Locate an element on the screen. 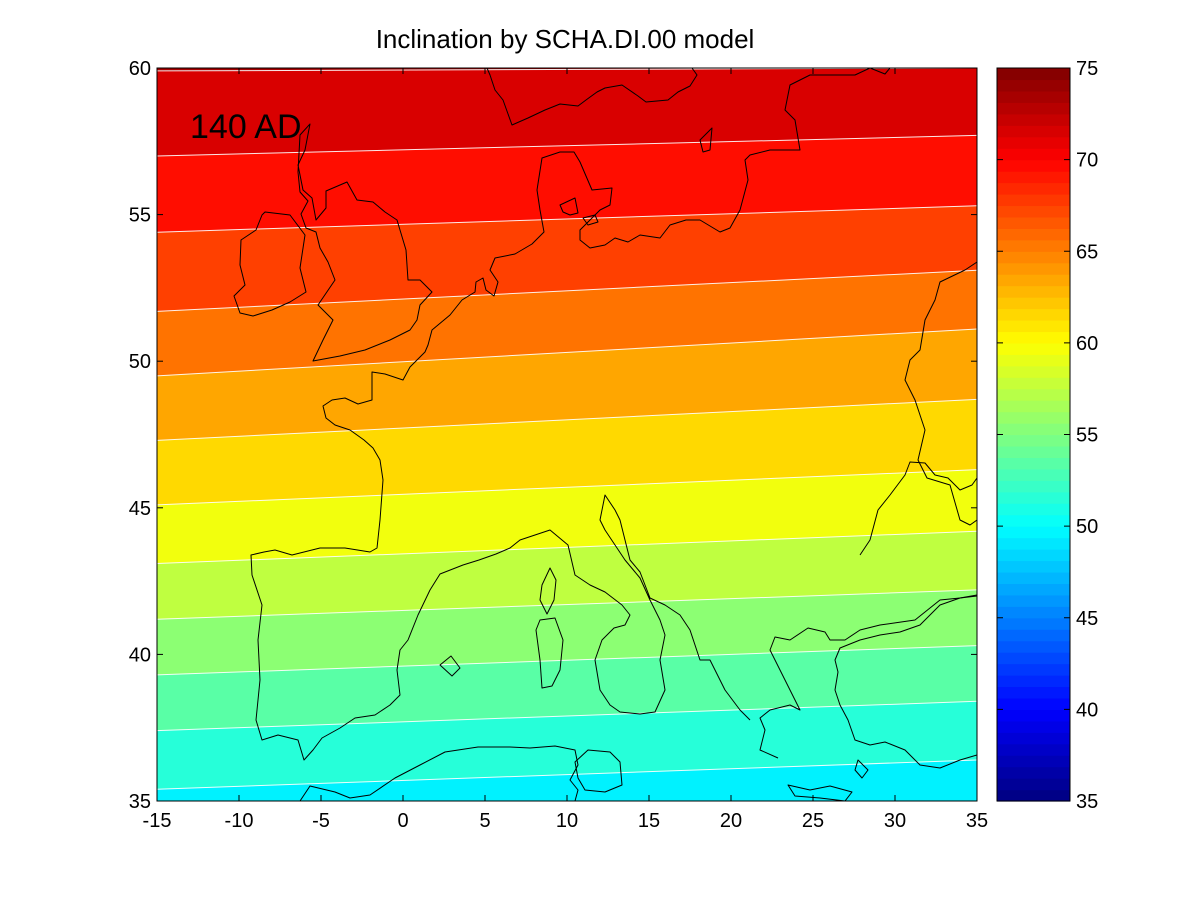  y-tick-label: 60 is located at coordinates (140, 69).